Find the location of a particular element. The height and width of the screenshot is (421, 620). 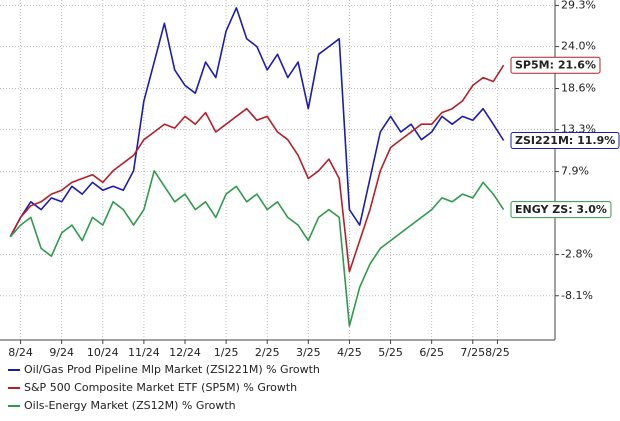

end-label: SP5M: 21.6% is located at coordinates (555, 65).